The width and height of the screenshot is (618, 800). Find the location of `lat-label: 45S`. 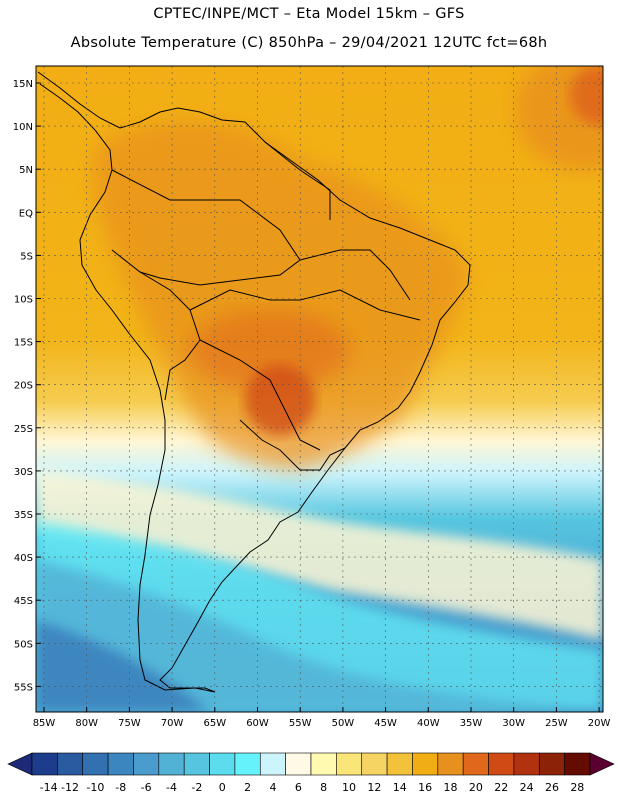

lat-label: 45S is located at coordinates (23, 601).